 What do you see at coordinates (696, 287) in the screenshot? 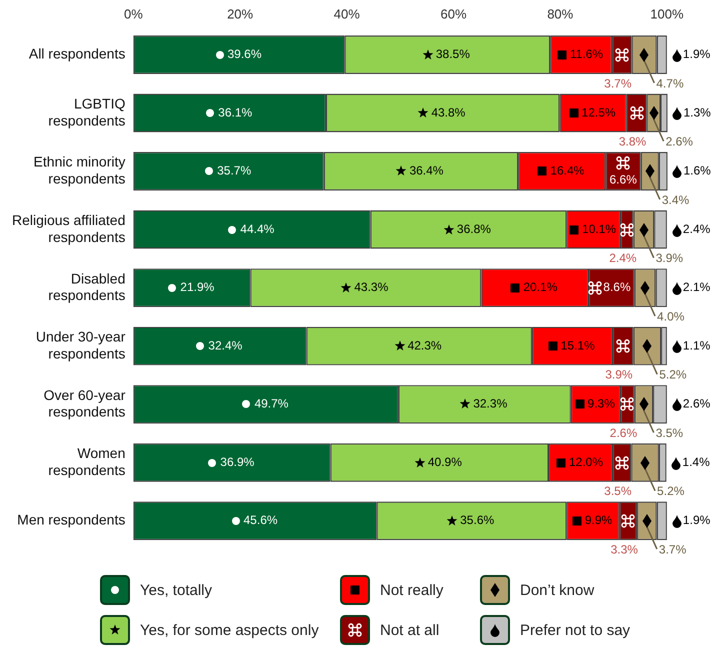
I see `data-label: 2.1%` at bounding box center [696, 287].